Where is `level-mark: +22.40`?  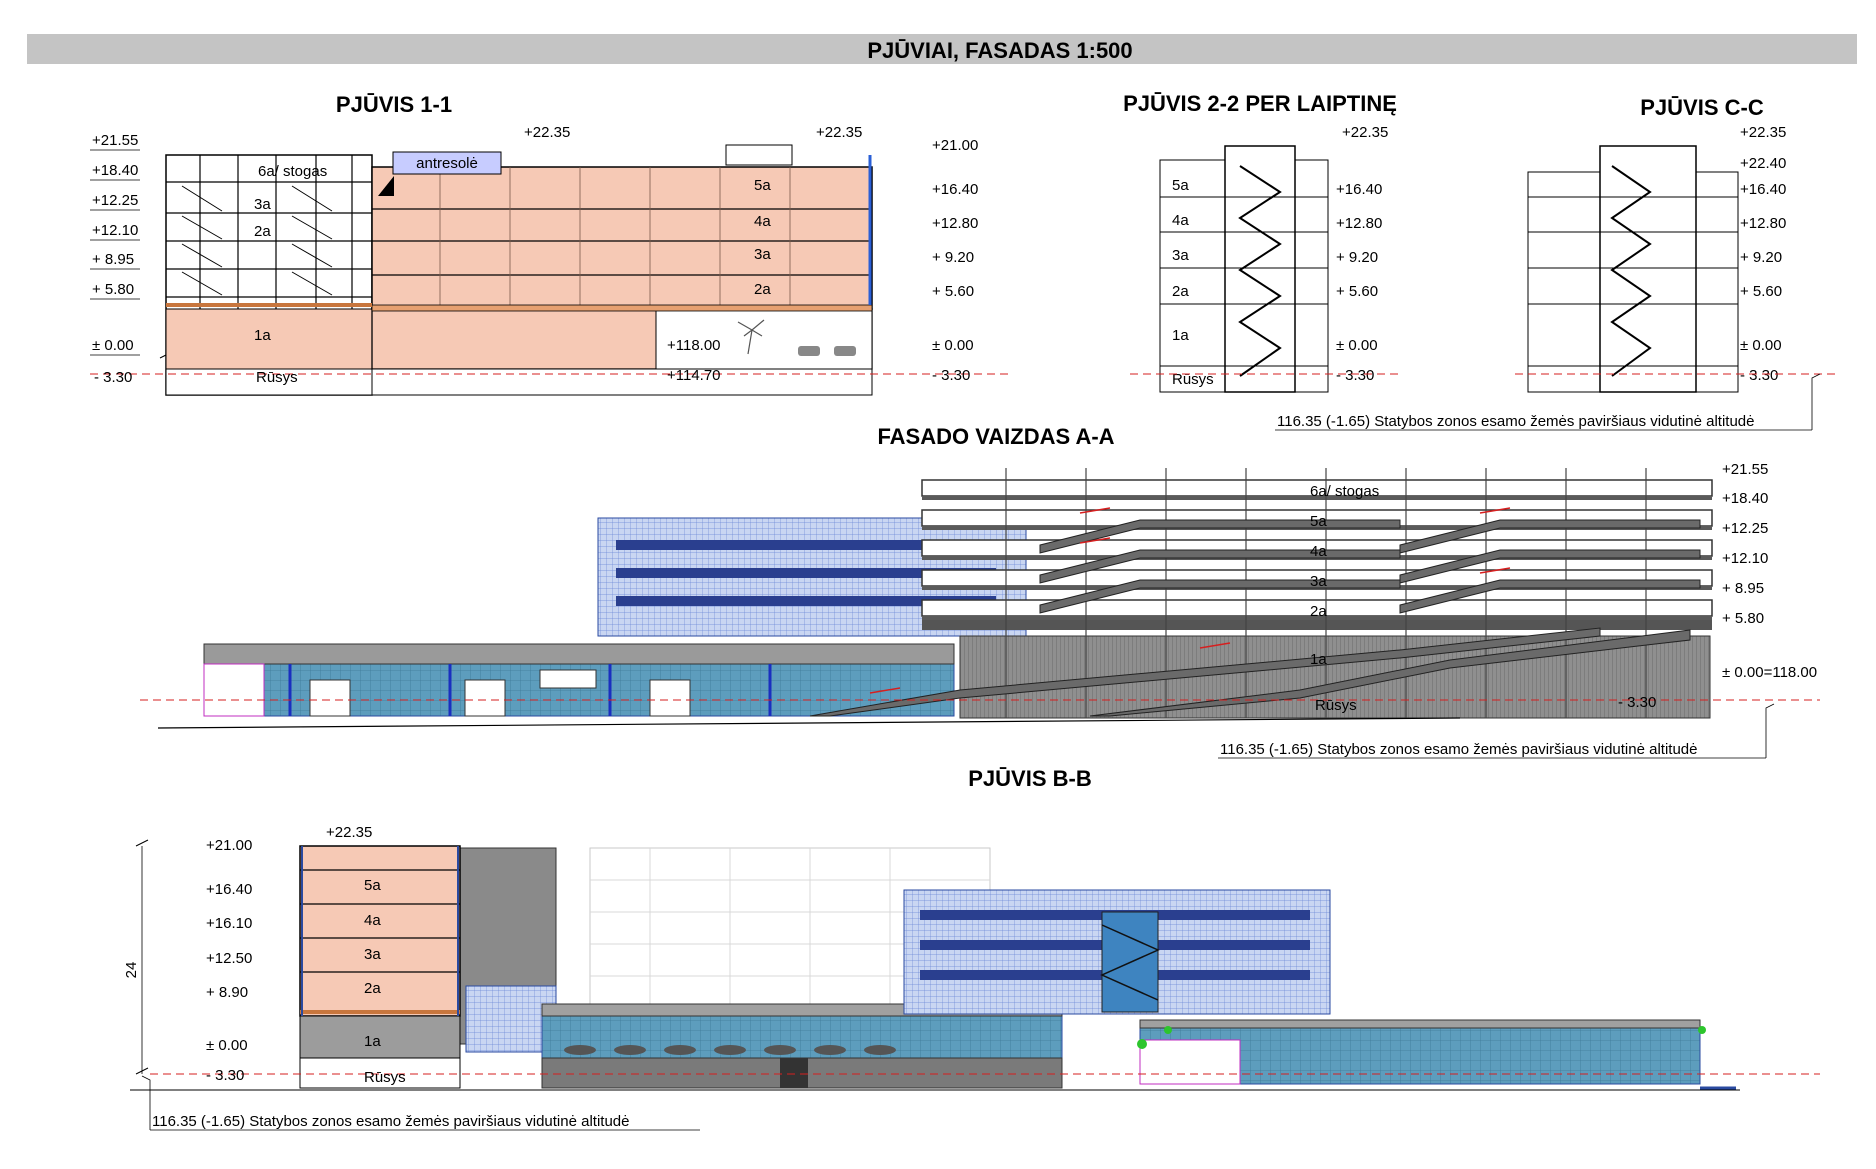 level-mark: +22.40 is located at coordinates (1763, 163).